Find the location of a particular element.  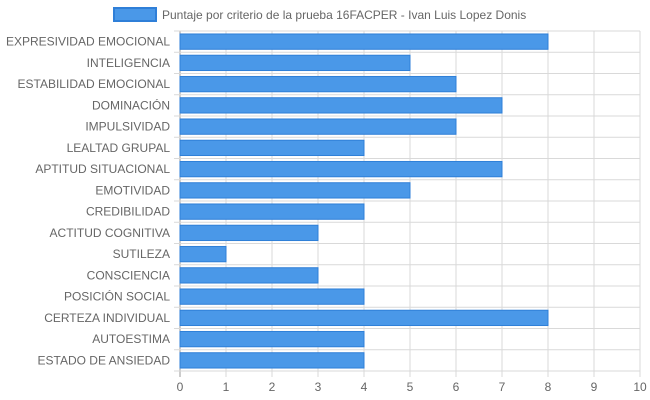

category-label: ESTADO DE ANSIEDAD is located at coordinates (104, 360).